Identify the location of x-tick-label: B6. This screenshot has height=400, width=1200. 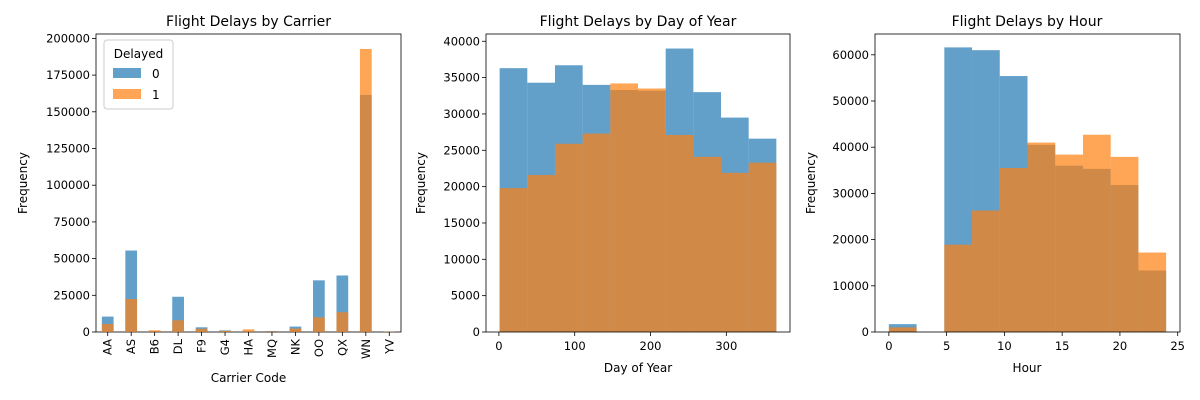
(155, 346).